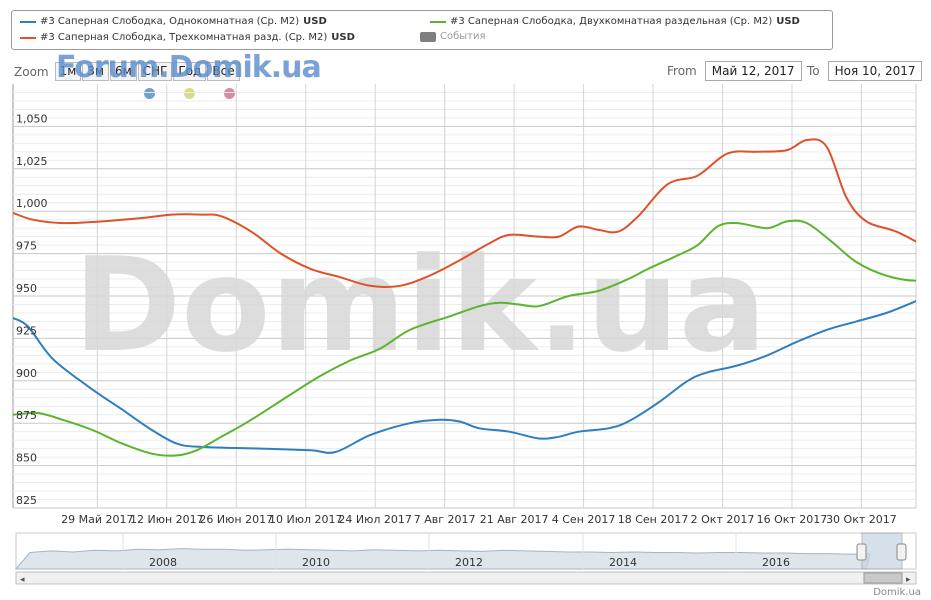  I want to click on scroll-left-arrow-icon: ◂, so click(22, 580).